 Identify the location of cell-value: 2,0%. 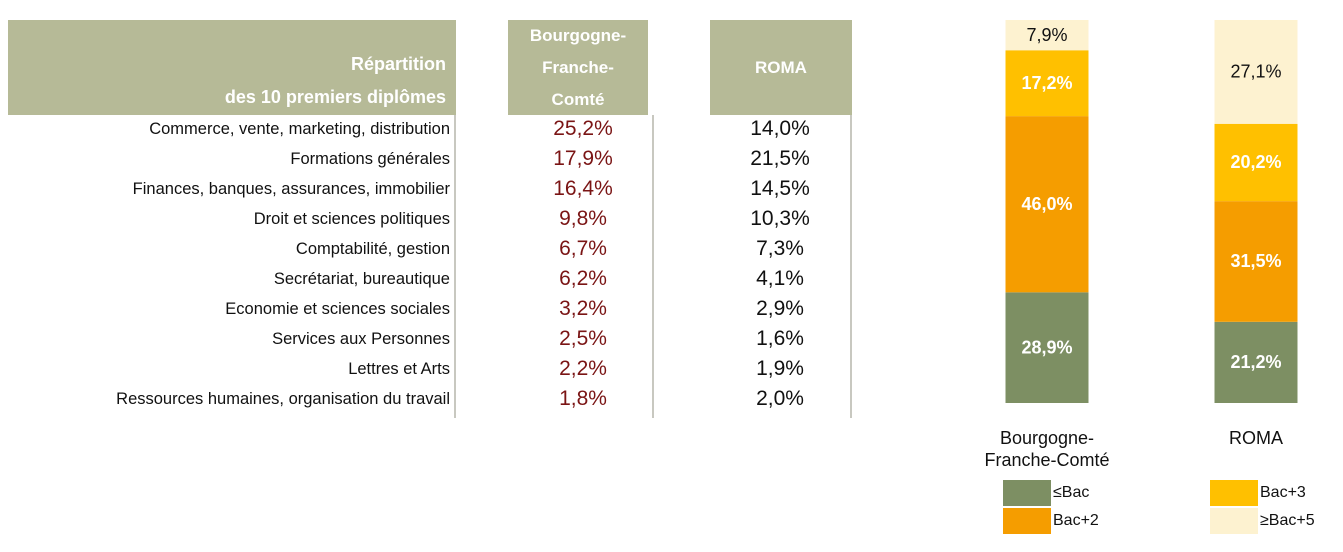
(780, 398).